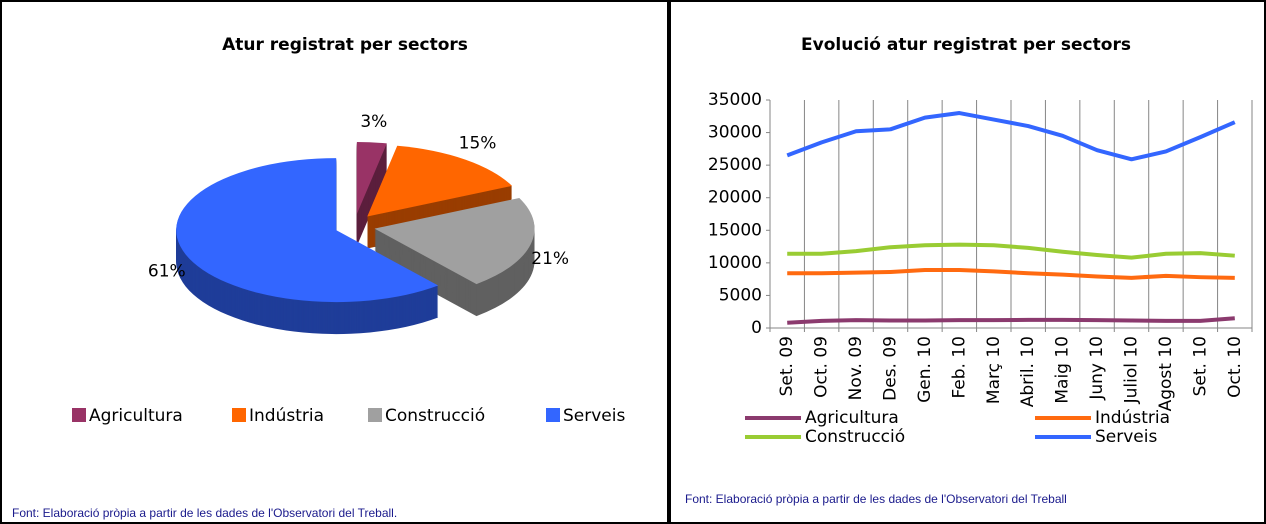 Image resolution: width=1266 pixels, height=524 pixels. What do you see at coordinates (735, 198) in the screenshot?
I see `y-tick-label: 20000` at bounding box center [735, 198].